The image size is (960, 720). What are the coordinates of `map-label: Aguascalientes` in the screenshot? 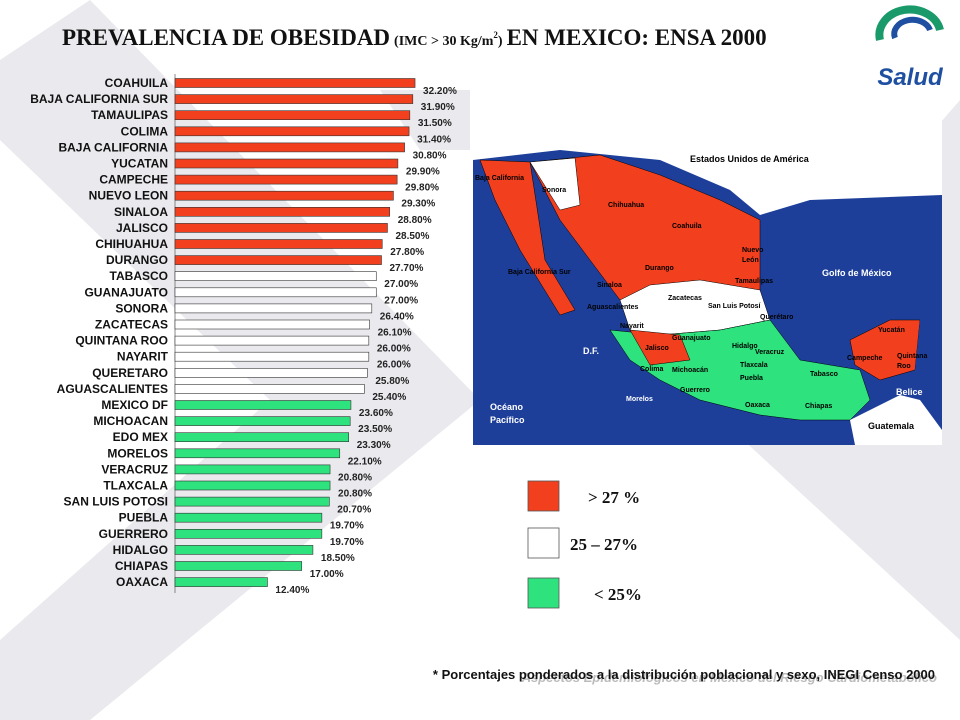 It's located at (612, 307).